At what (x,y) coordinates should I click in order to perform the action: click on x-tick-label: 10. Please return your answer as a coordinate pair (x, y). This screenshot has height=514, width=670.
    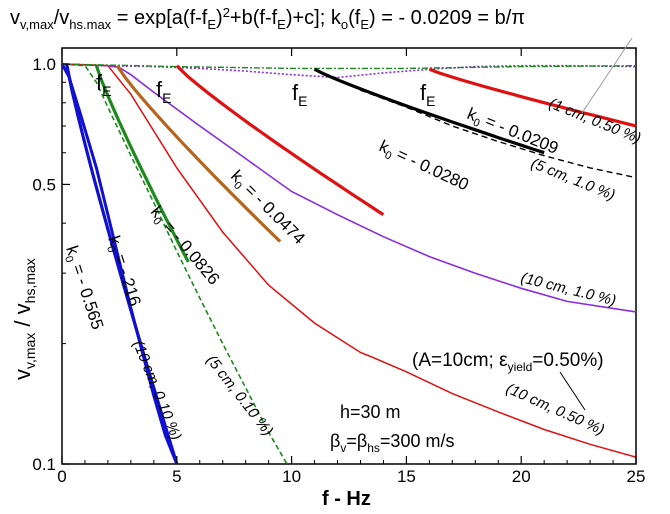
    Looking at the image, I should click on (291, 476).